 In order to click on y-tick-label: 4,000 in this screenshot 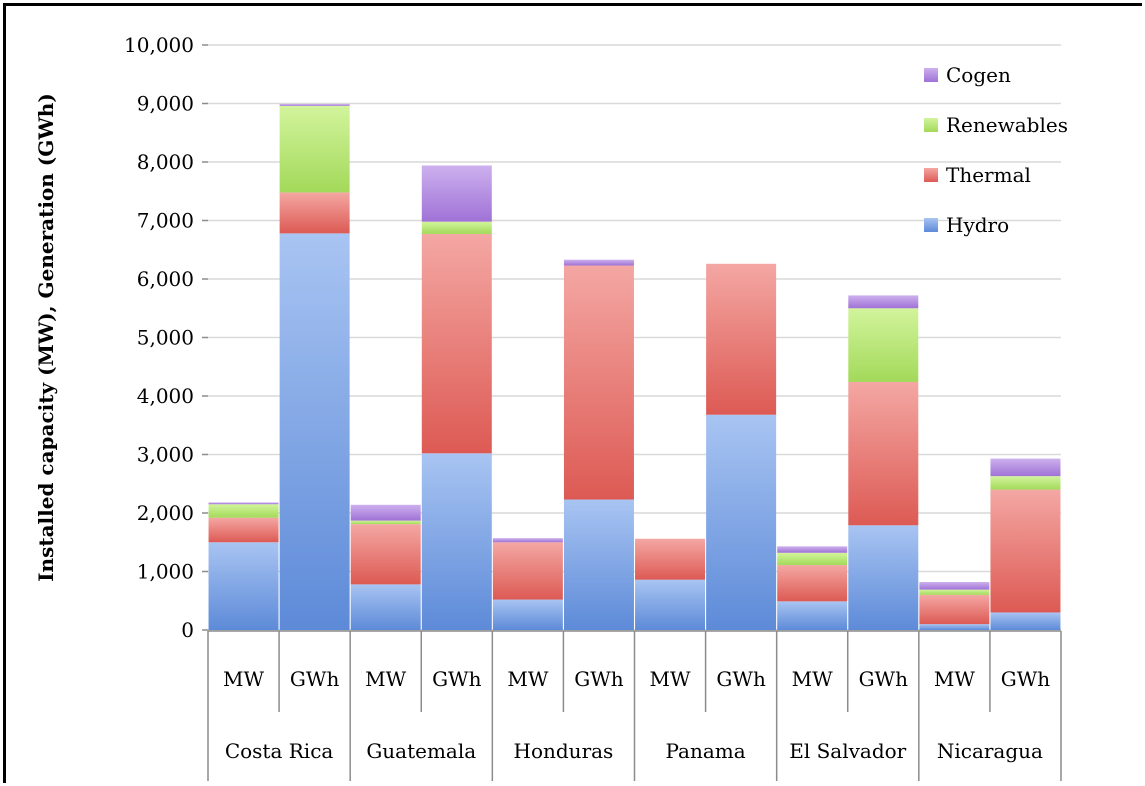, I will do `click(165, 396)`.